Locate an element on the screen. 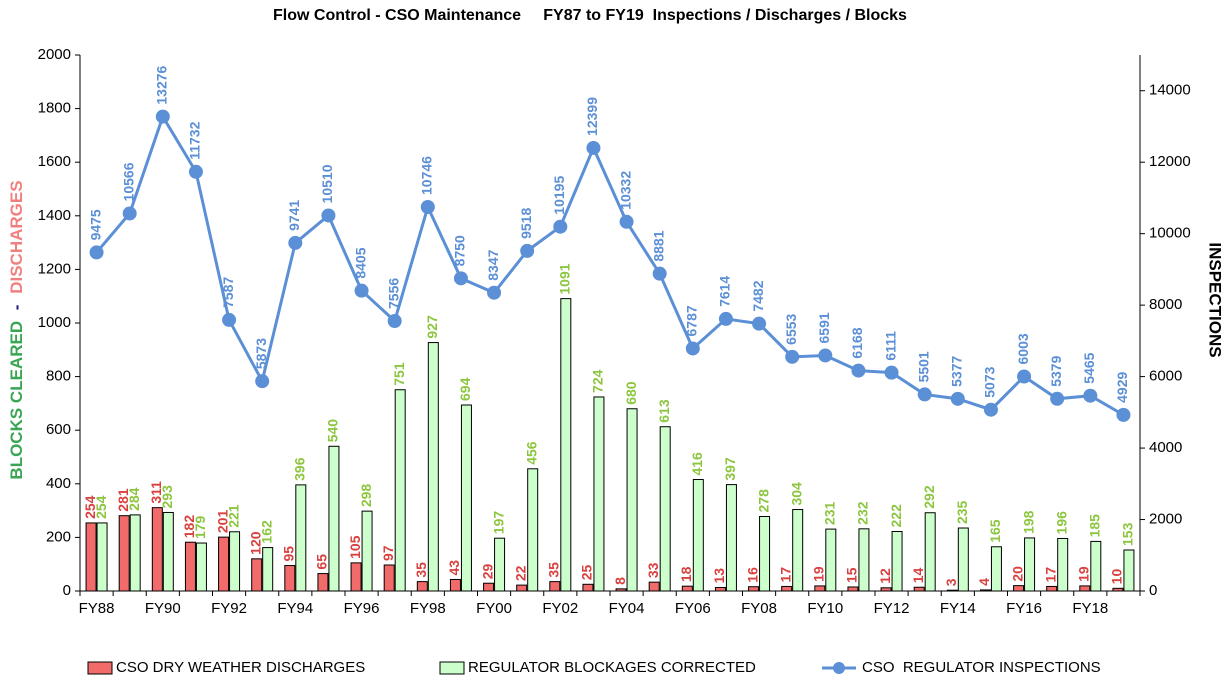 This screenshot has width=1230, height=686. y-tick-label: 1200 is located at coordinates (54, 268).